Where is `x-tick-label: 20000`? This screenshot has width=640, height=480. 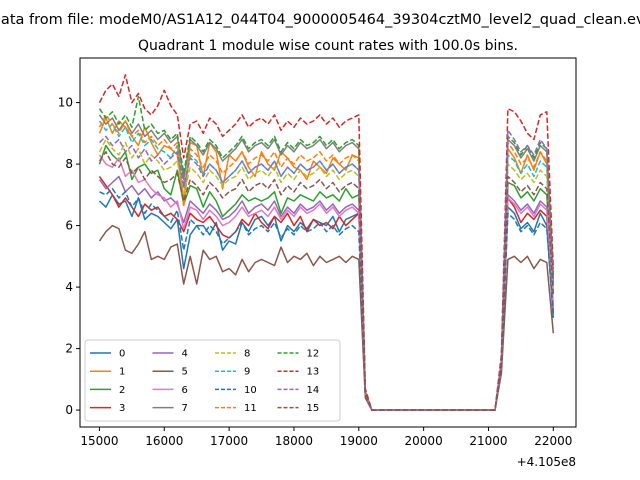
x-tick-label: 20000 is located at coordinates (424, 441).